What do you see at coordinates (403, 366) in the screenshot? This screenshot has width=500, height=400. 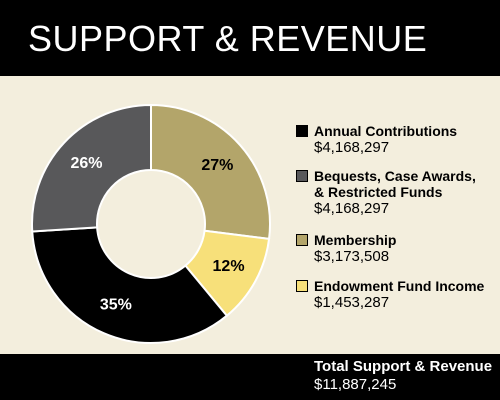 I see `total-label: Total Support & Revenue` at bounding box center [403, 366].